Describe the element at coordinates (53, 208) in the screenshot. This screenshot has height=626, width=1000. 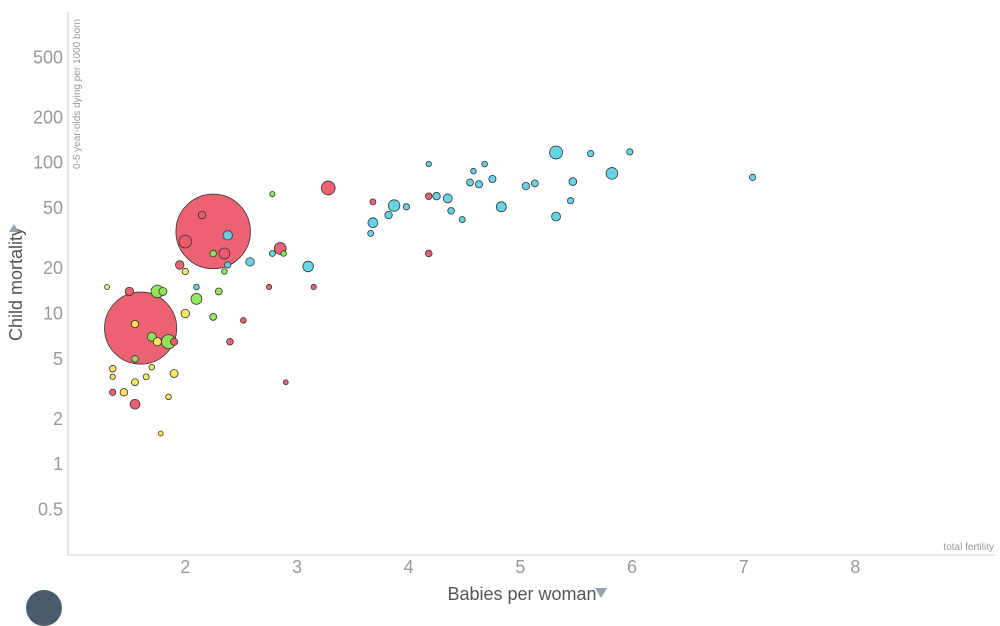
I see `y-tick-label: 50` at that location.